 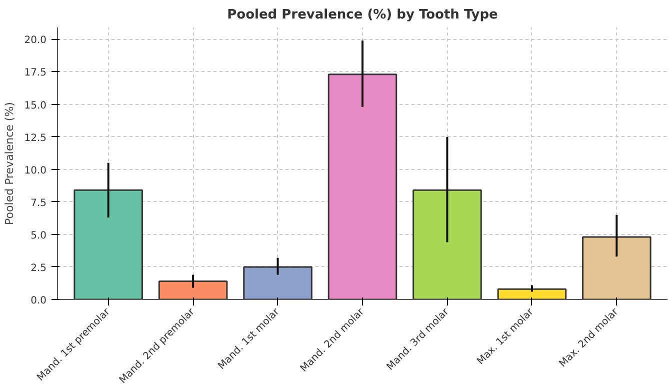 I want to click on y-tick-label: 10.0, so click(x=35, y=170).